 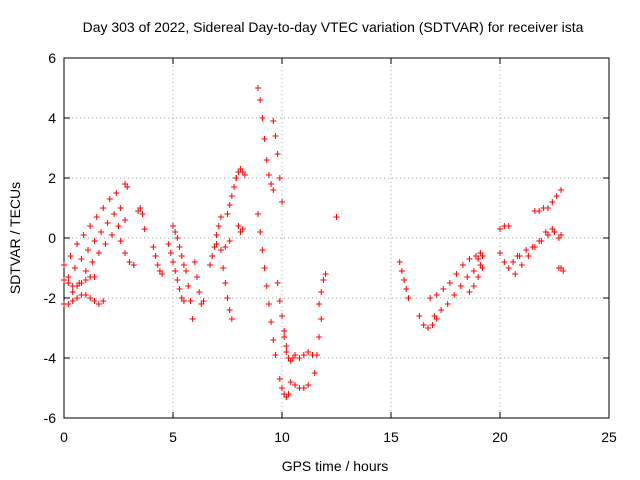 What do you see at coordinates (391, 437) in the screenshot?
I see `x-tick-label: 15` at bounding box center [391, 437].